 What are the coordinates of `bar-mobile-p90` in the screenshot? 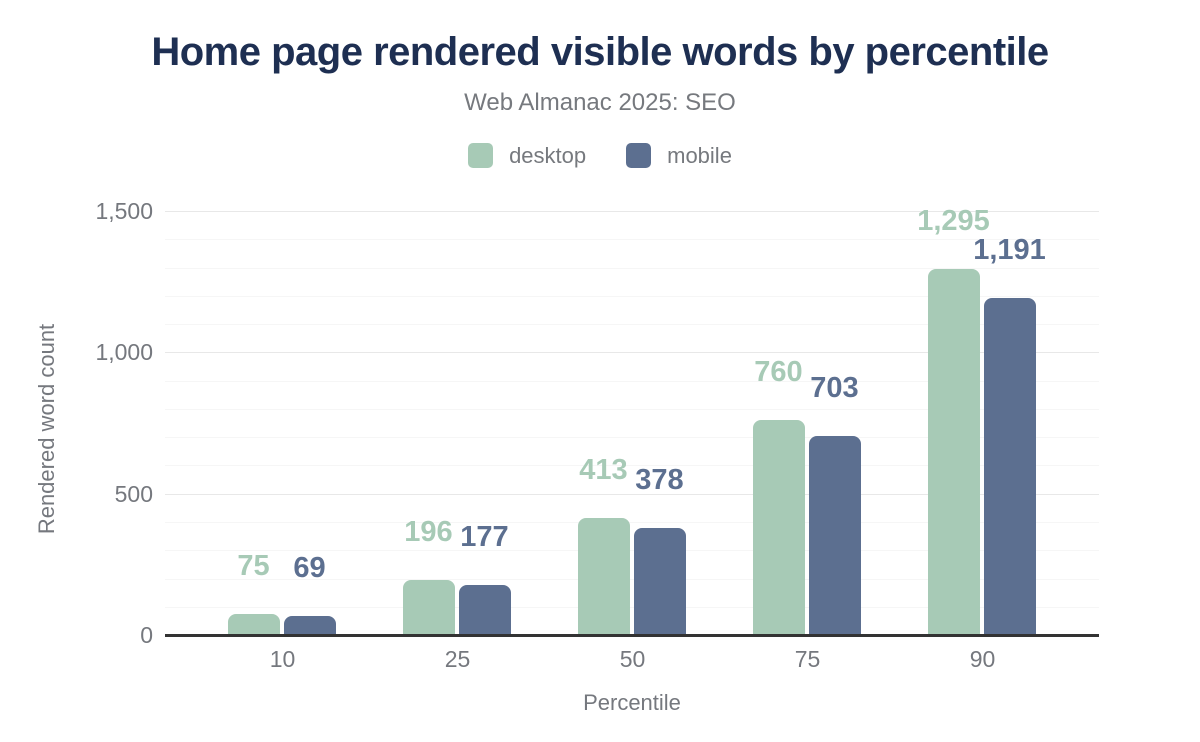 It's located at (1009, 466).